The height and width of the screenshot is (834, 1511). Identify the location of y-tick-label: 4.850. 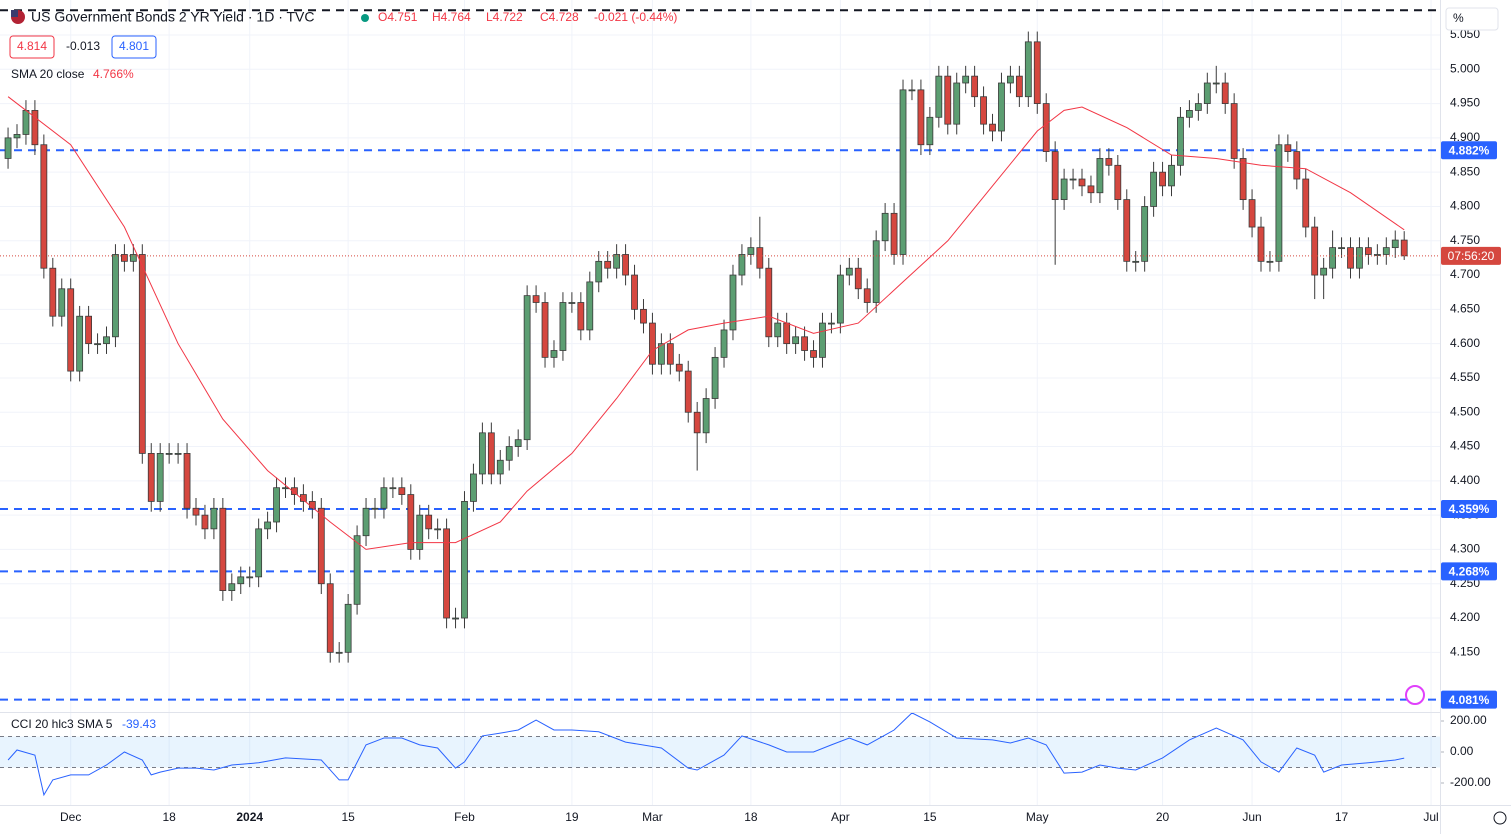
(1465, 171).